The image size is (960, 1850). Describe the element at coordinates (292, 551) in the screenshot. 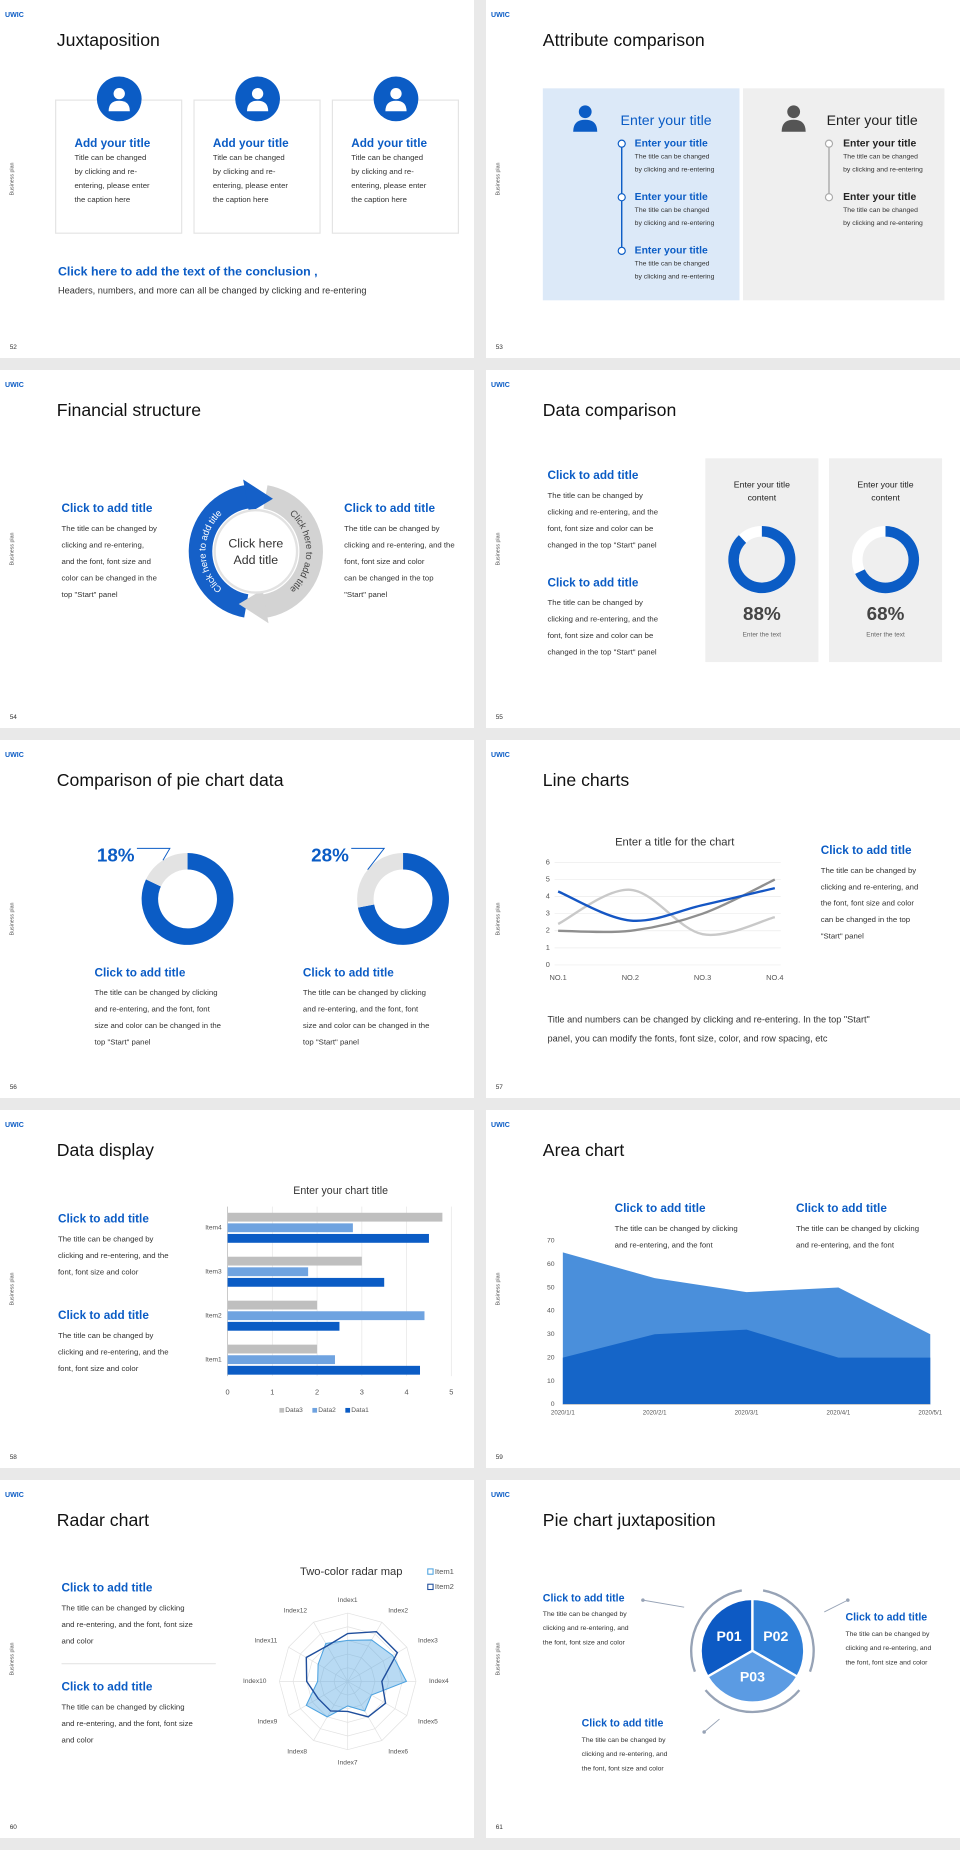

I see `arc-gray` at that location.